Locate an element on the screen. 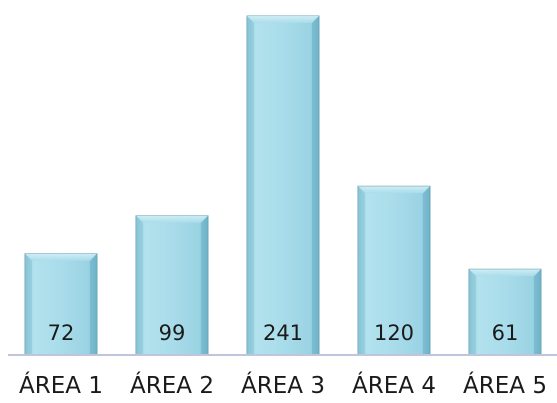 The width and height of the screenshot is (557, 403). bar-value-label: 120 is located at coordinates (394, 333).